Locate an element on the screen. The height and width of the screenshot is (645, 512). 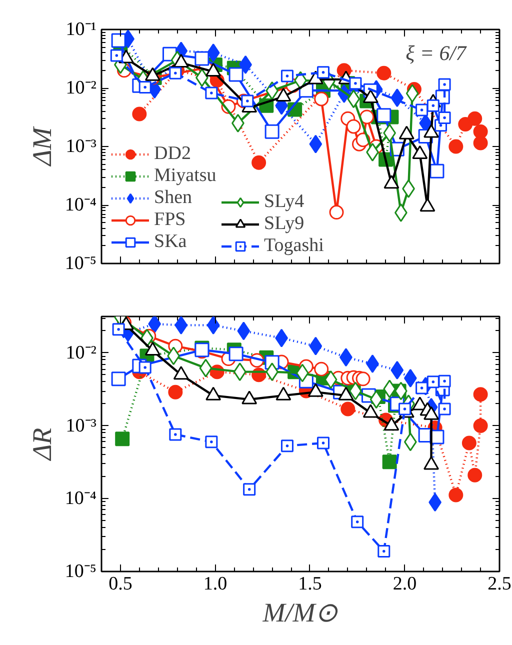
y-axis-title: ΔM is located at coordinates (41, 146).